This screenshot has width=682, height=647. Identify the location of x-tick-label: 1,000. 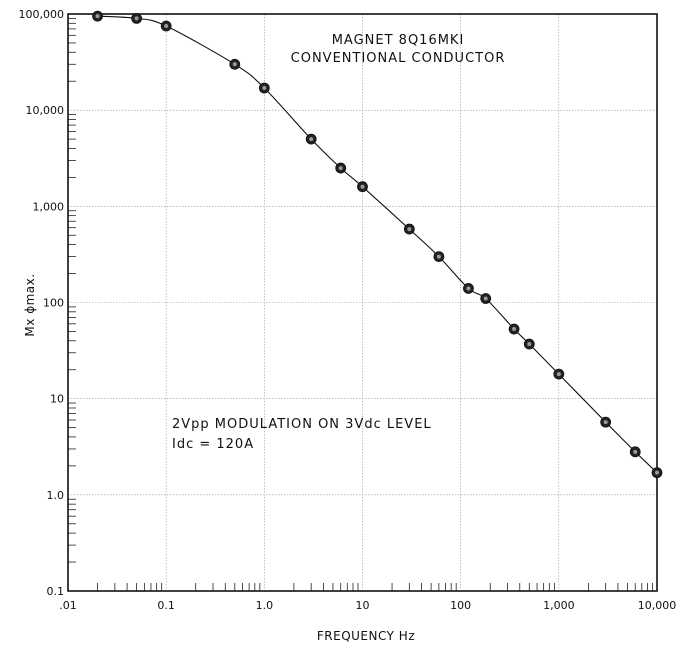
(559, 605).